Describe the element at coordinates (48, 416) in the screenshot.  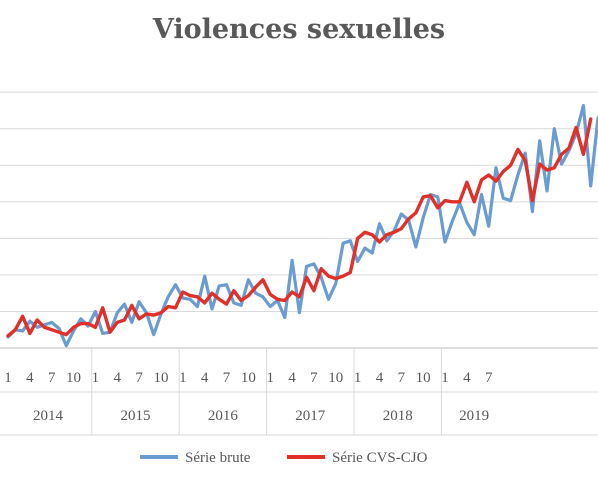
I see `year-label: 2014` at that location.